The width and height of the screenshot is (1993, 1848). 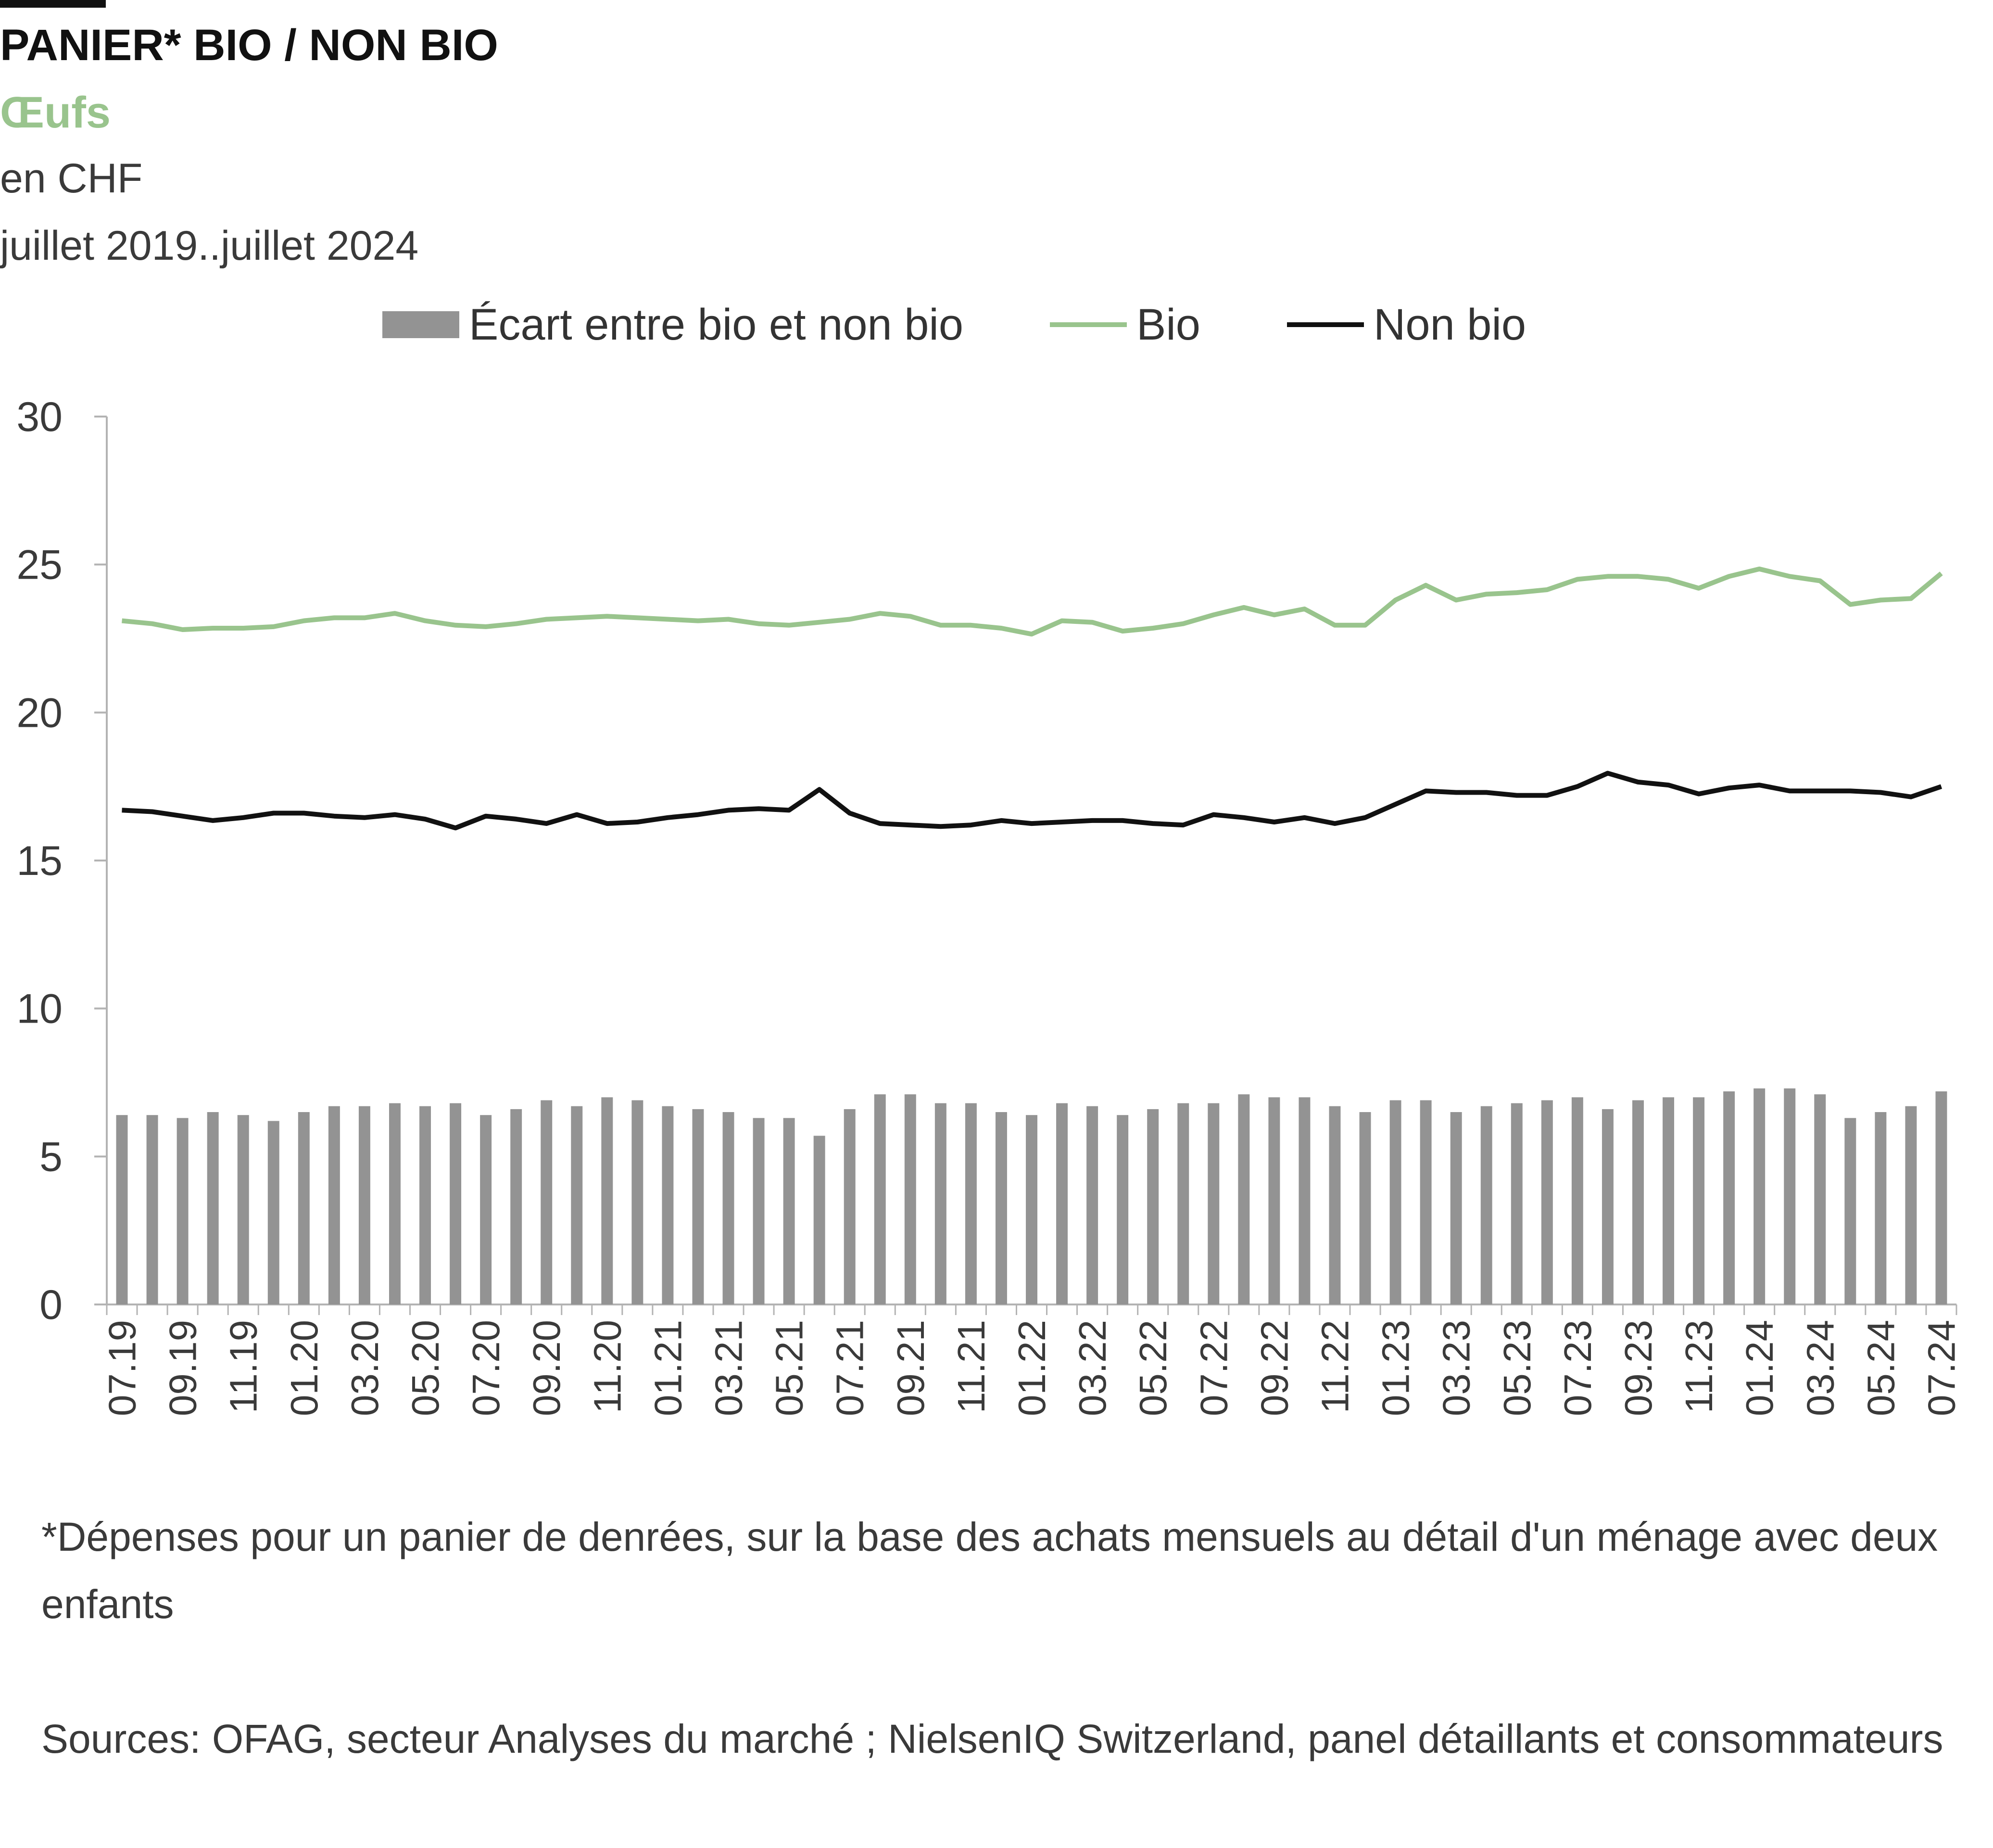 What do you see at coordinates (997, 325) in the screenshot?
I see `legend: Écart entre bio et non bio Bio Non bio` at bounding box center [997, 325].